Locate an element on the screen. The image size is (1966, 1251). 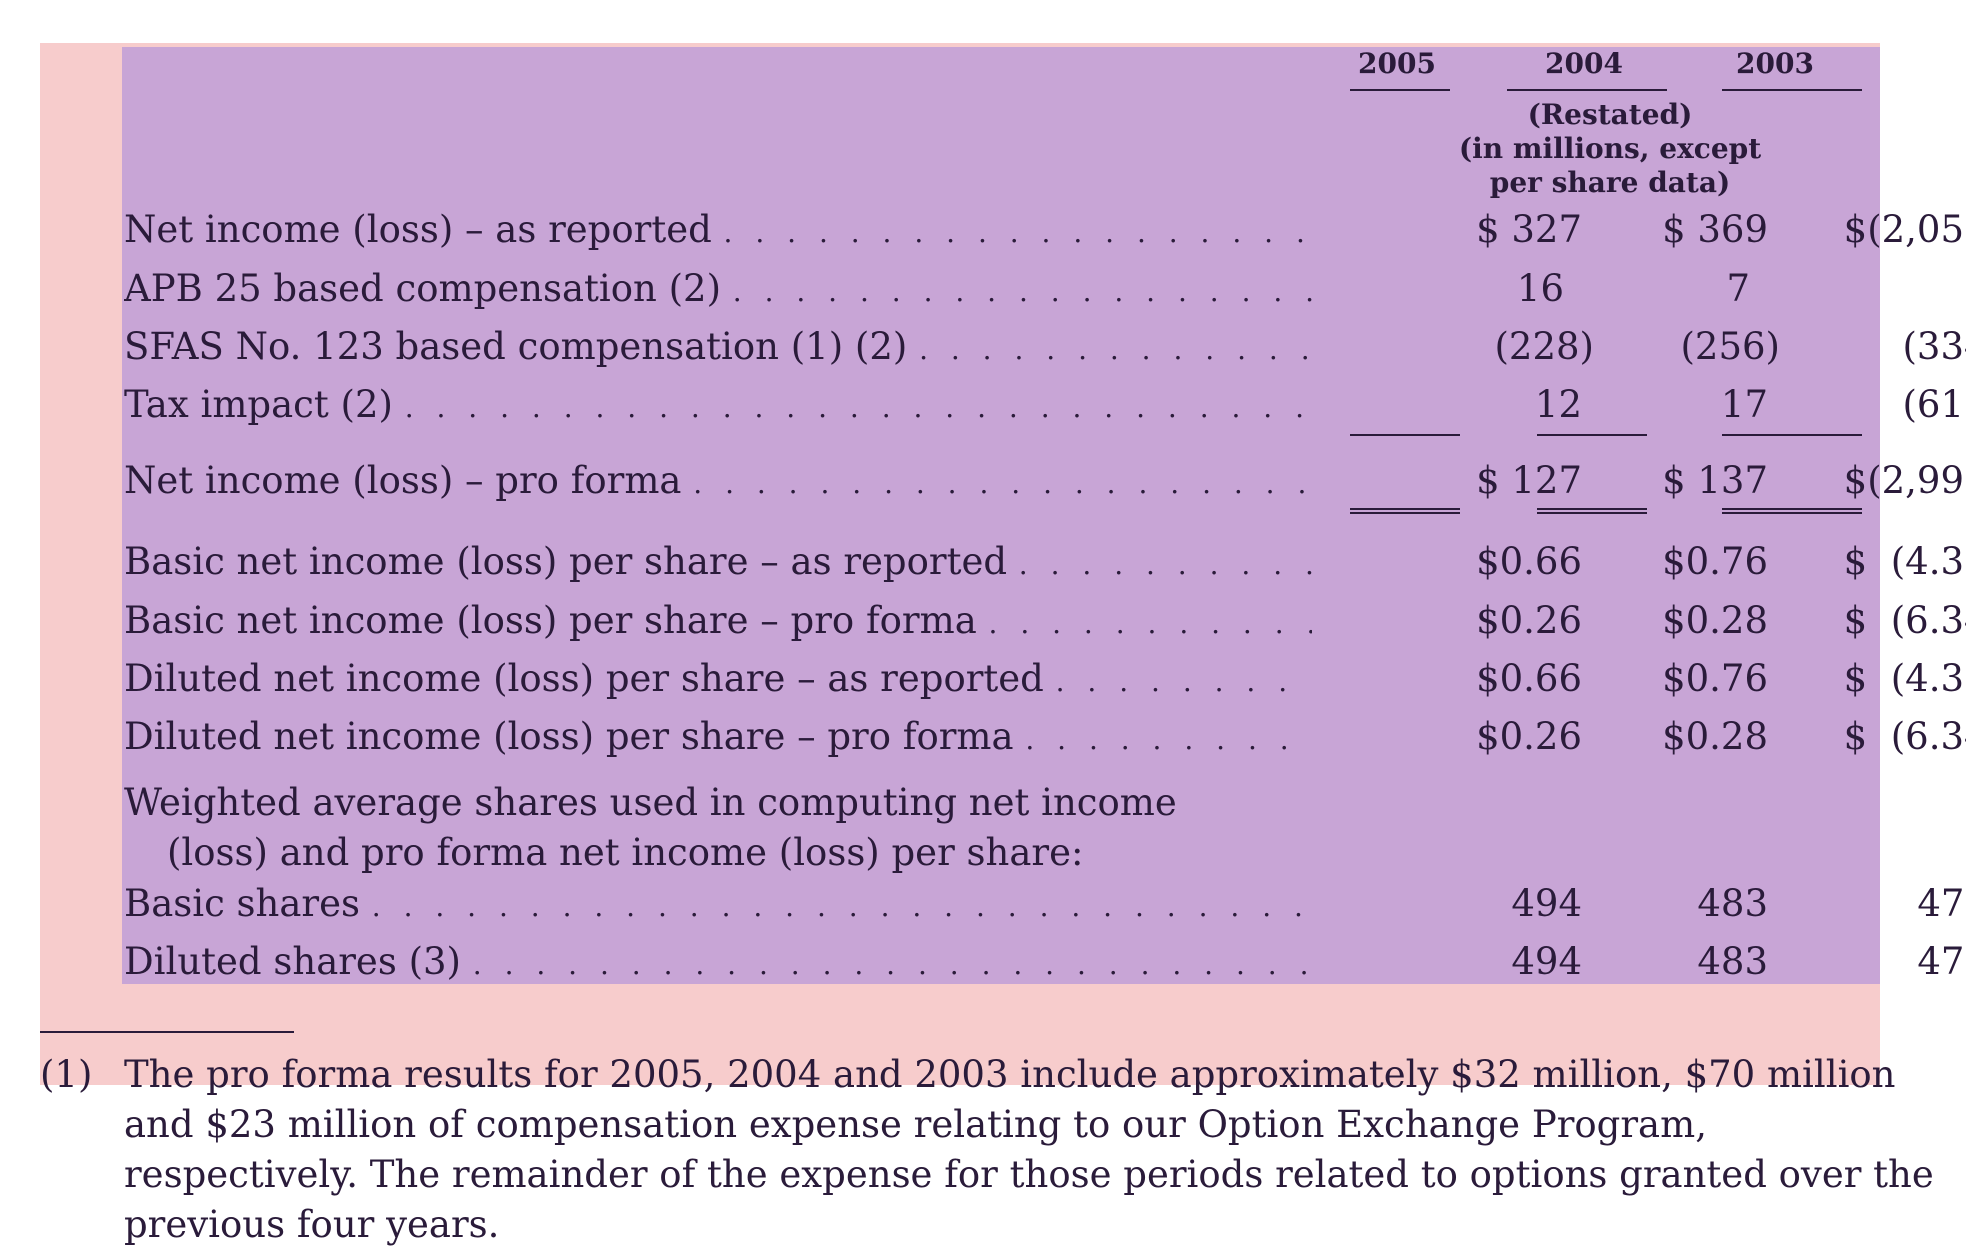
row-label: APB 25 based compensation (2) is located at coordinates (423, 288).